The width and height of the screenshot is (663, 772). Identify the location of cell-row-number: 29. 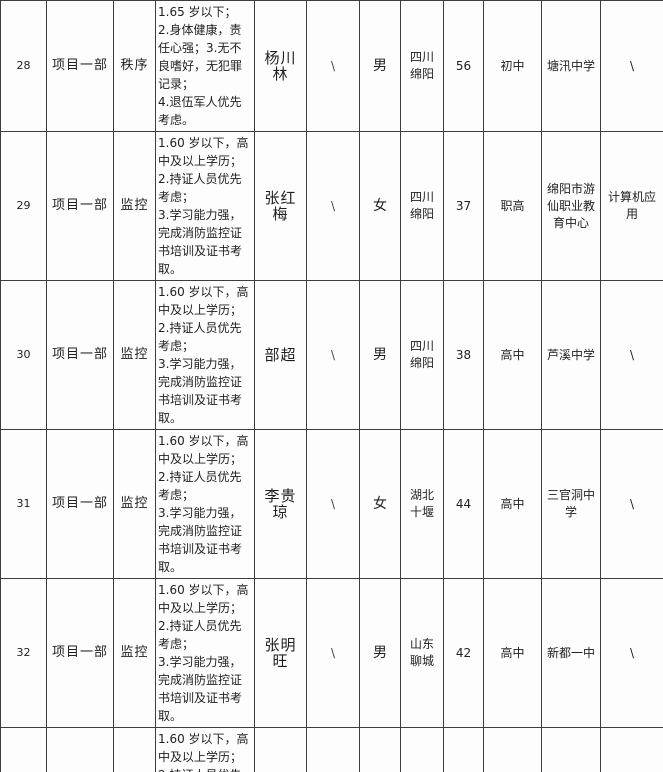
(23, 206).